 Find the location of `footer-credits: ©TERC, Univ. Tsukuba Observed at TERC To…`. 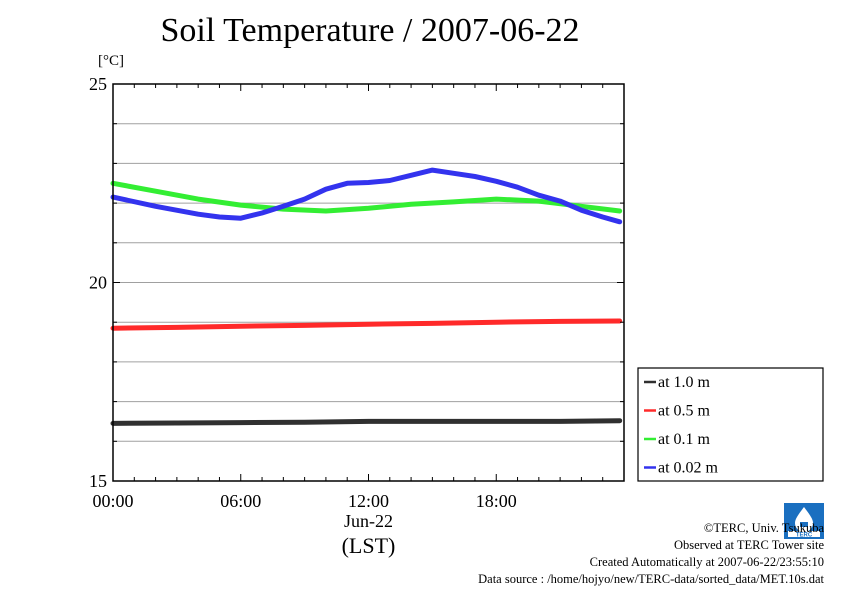

footer-credits: ©TERC, Univ. Tsukuba Observed at TERC To… is located at coordinates (651, 554).